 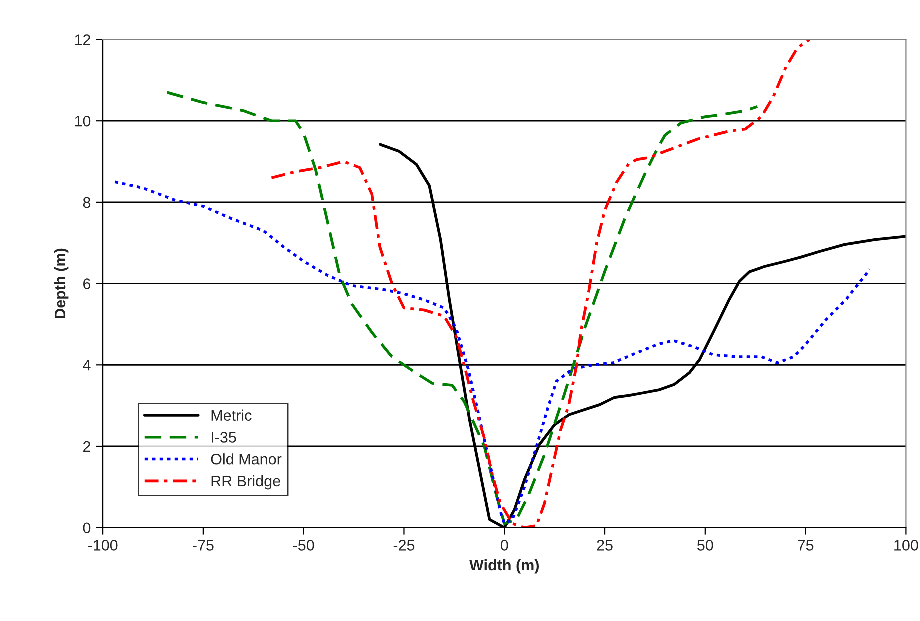 I want to click on y-tick-label: 6, so click(x=87, y=284).